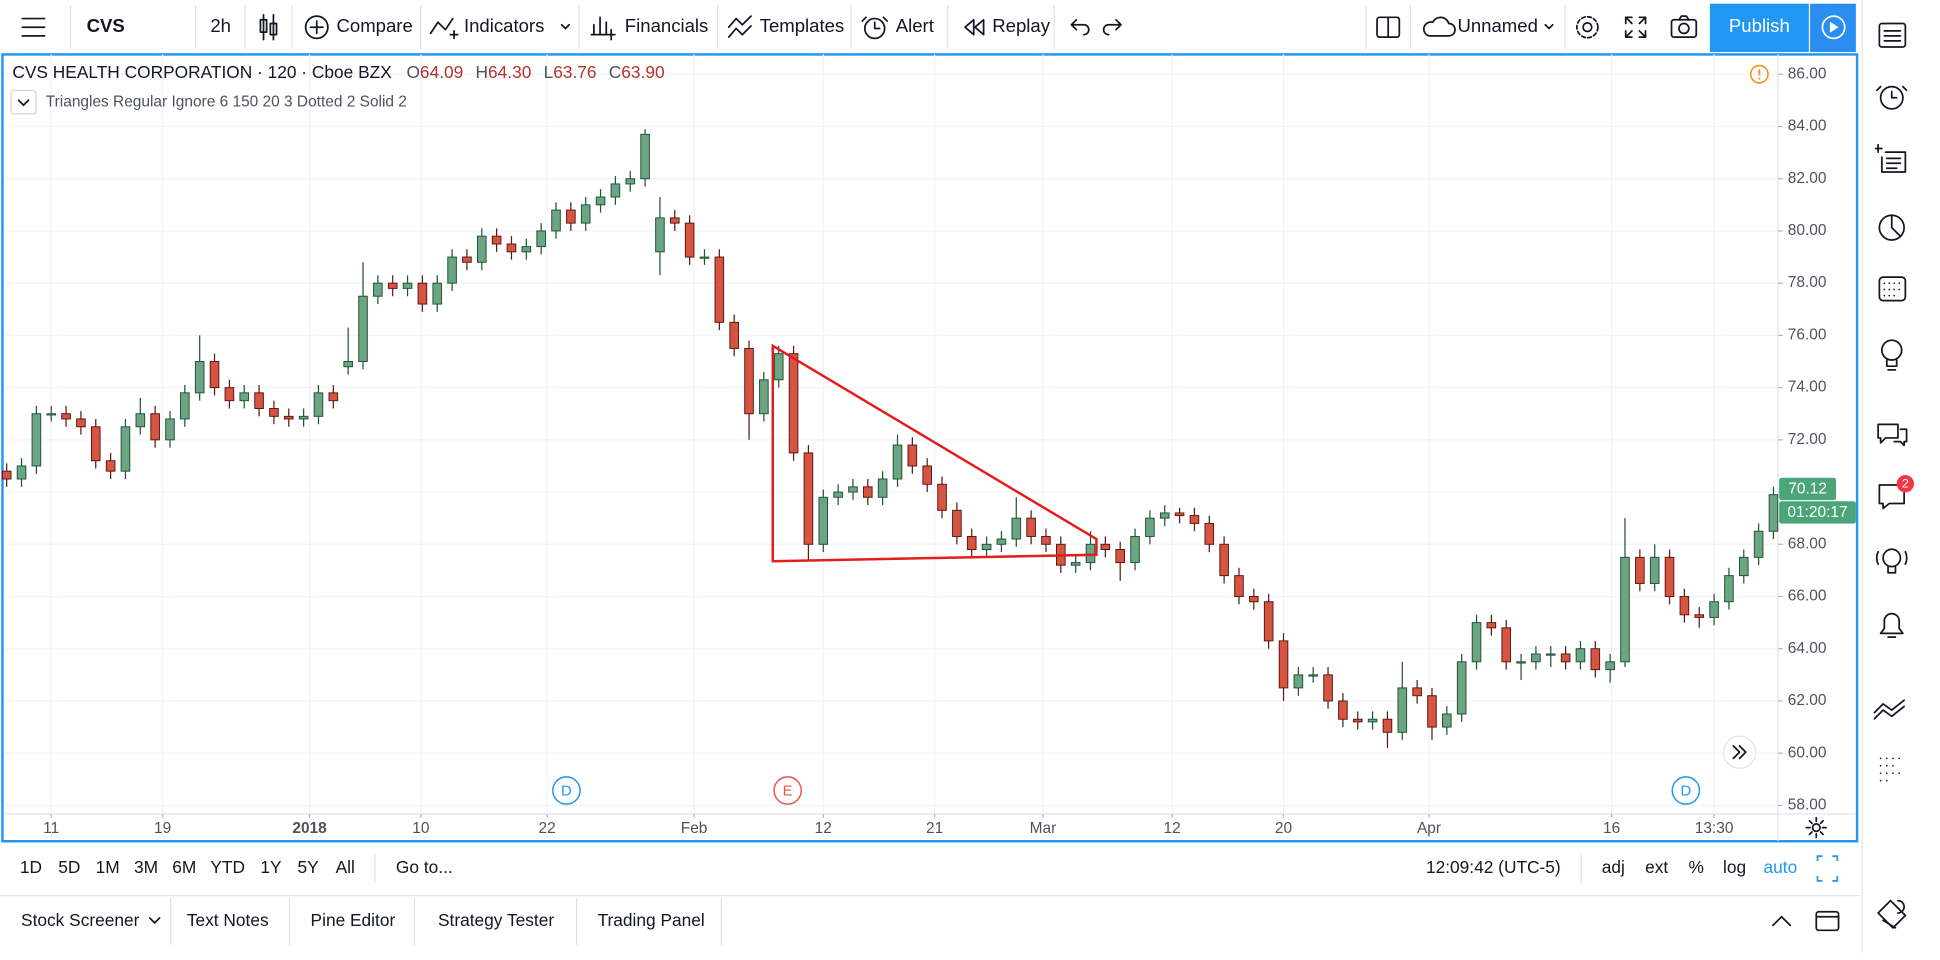 The height and width of the screenshot is (960, 1940). Describe the element at coordinates (1684, 26) in the screenshot. I see `snapshot-button` at that location.